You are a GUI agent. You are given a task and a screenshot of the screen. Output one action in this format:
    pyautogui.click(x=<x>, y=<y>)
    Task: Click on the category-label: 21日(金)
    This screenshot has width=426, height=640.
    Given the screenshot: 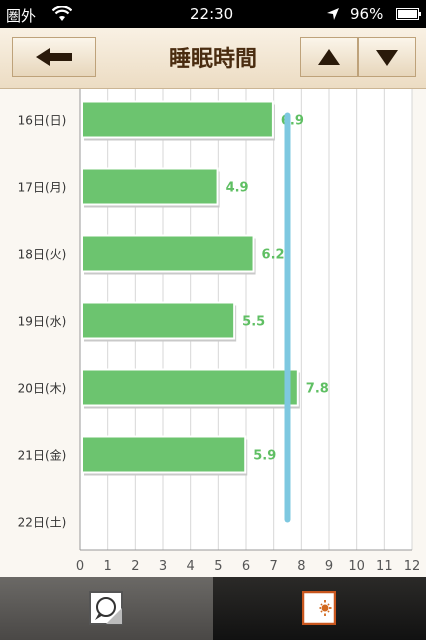 What is the action you would take?
    pyautogui.click(x=42, y=455)
    